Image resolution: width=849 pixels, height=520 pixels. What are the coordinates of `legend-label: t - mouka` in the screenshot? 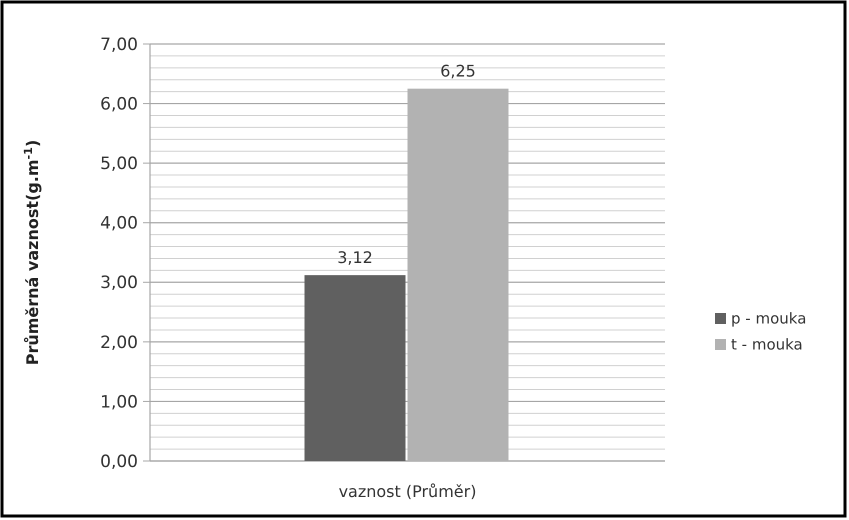 It's located at (767, 344).